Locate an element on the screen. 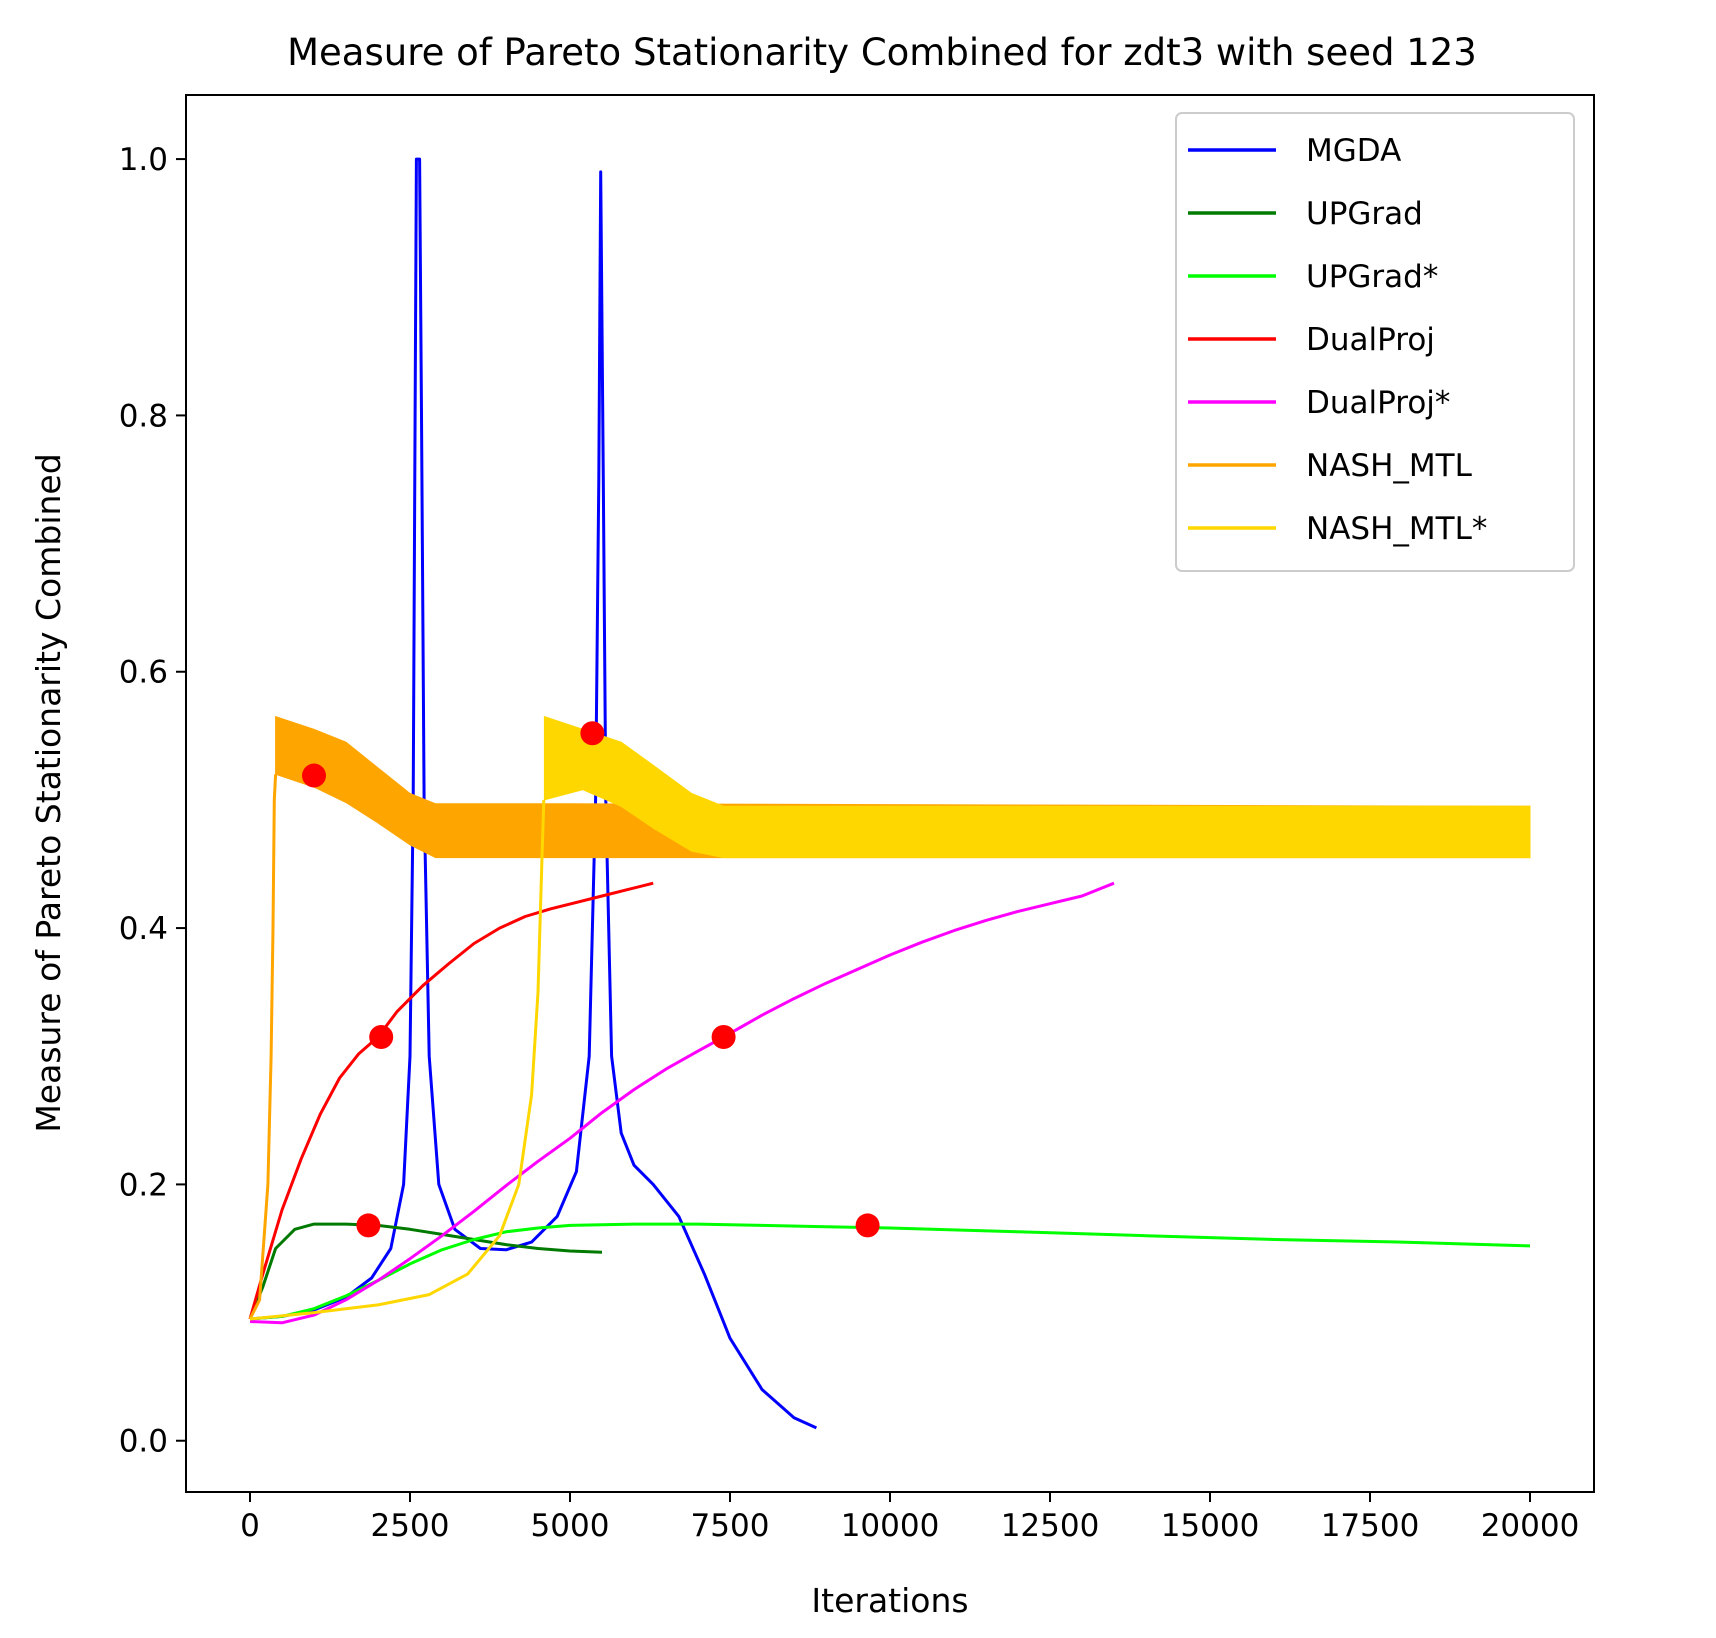 Image resolution: width=1716 pixels, height=1638 pixels. series-line-nash-mtl is located at coordinates (263, 1047).